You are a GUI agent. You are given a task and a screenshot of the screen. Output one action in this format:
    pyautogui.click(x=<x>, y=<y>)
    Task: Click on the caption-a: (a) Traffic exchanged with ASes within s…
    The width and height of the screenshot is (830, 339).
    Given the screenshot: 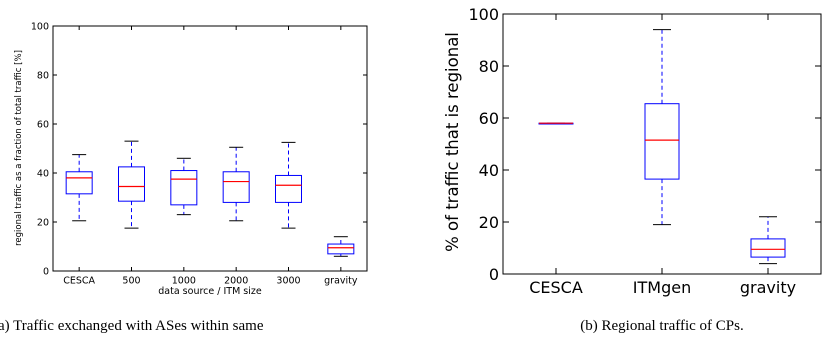 What is the action you would take?
    pyautogui.click(x=132, y=326)
    